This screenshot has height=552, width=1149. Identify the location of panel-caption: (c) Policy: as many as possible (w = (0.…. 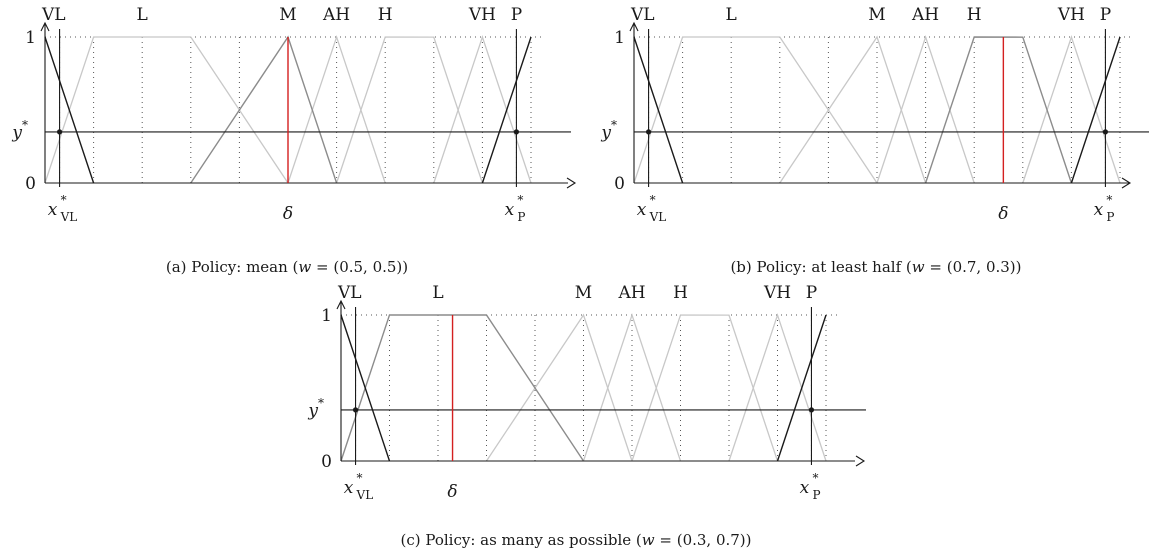
(575, 540).